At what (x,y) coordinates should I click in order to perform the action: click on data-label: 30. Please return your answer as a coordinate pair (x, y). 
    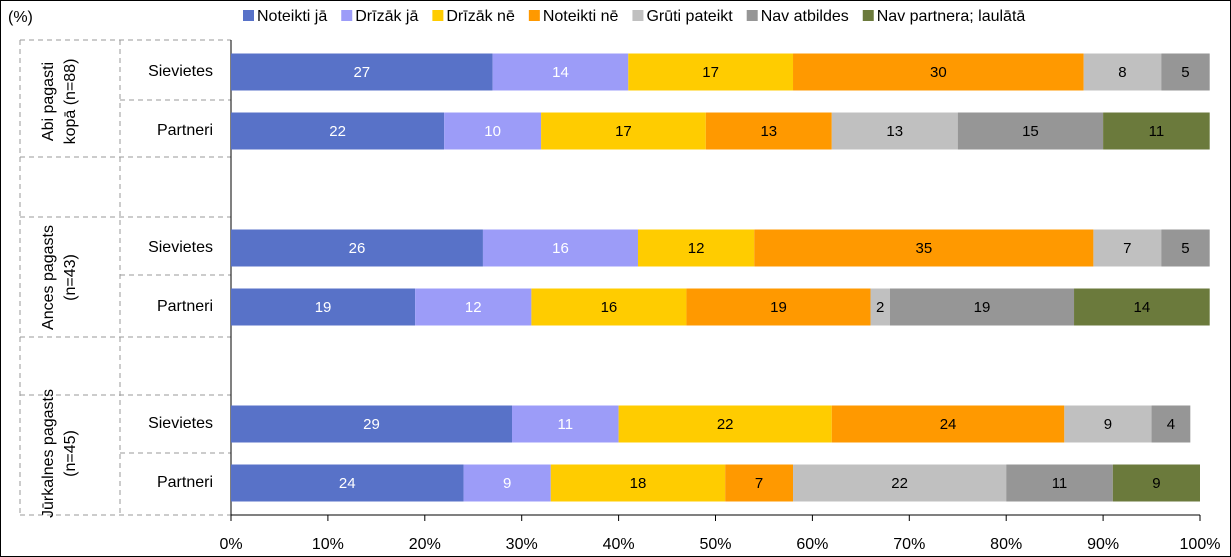
    Looking at the image, I should click on (938, 72).